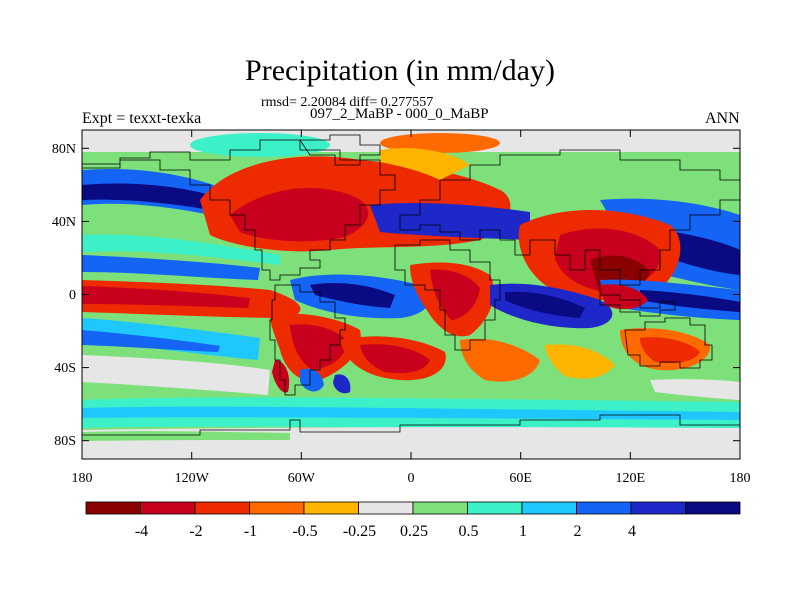 The width and height of the screenshot is (800, 600). Describe the element at coordinates (413, 520) in the screenshot. I see `colorbar: -4 -2 -1 -0.5 -0.25 0.25 0.5 1 2 4` at that location.